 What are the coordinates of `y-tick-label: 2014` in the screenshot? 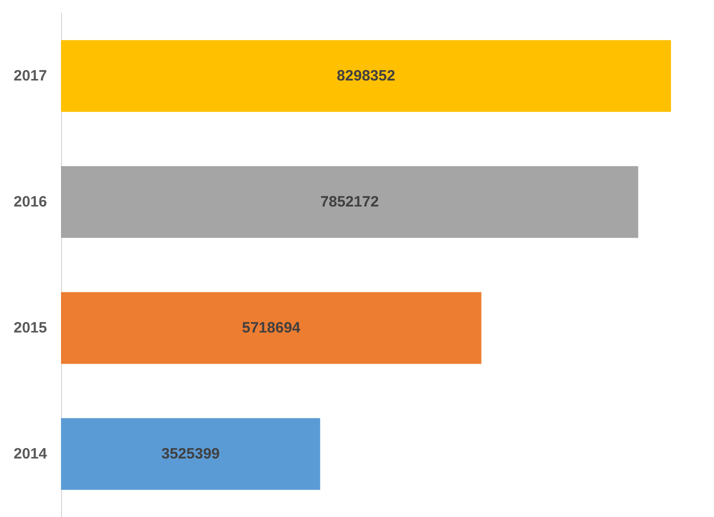 It's located at (31, 454).